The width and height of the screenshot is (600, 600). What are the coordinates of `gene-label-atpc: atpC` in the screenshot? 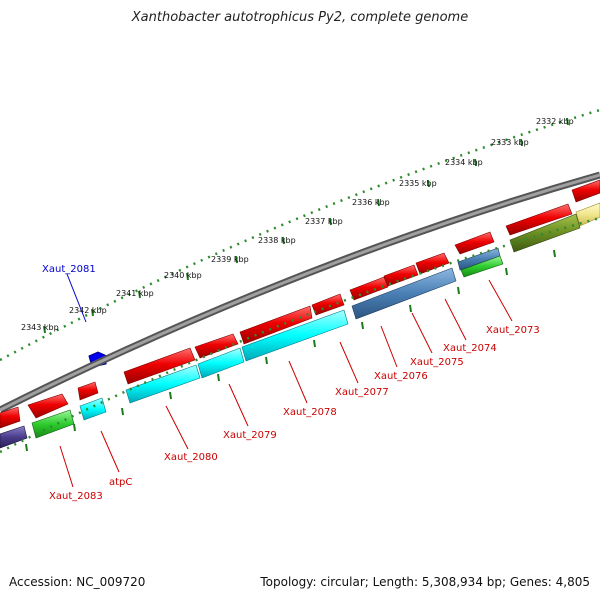 It's located at (120, 482).